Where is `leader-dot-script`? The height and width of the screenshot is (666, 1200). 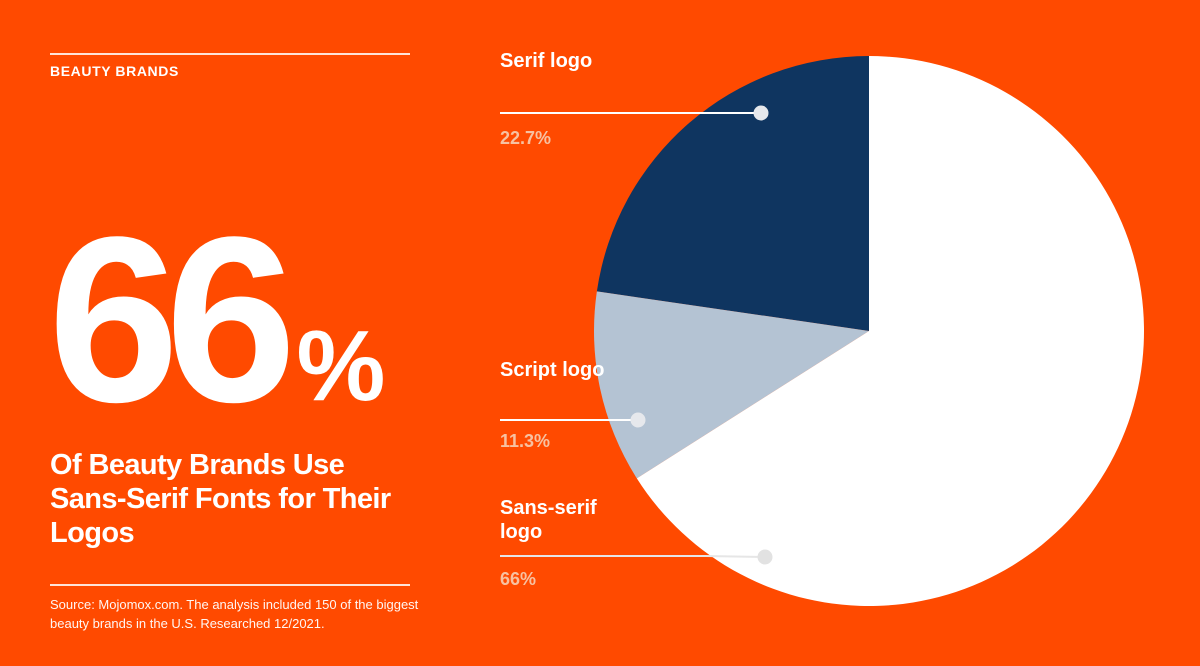 leader-dot-script is located at coordinates (638, 420).